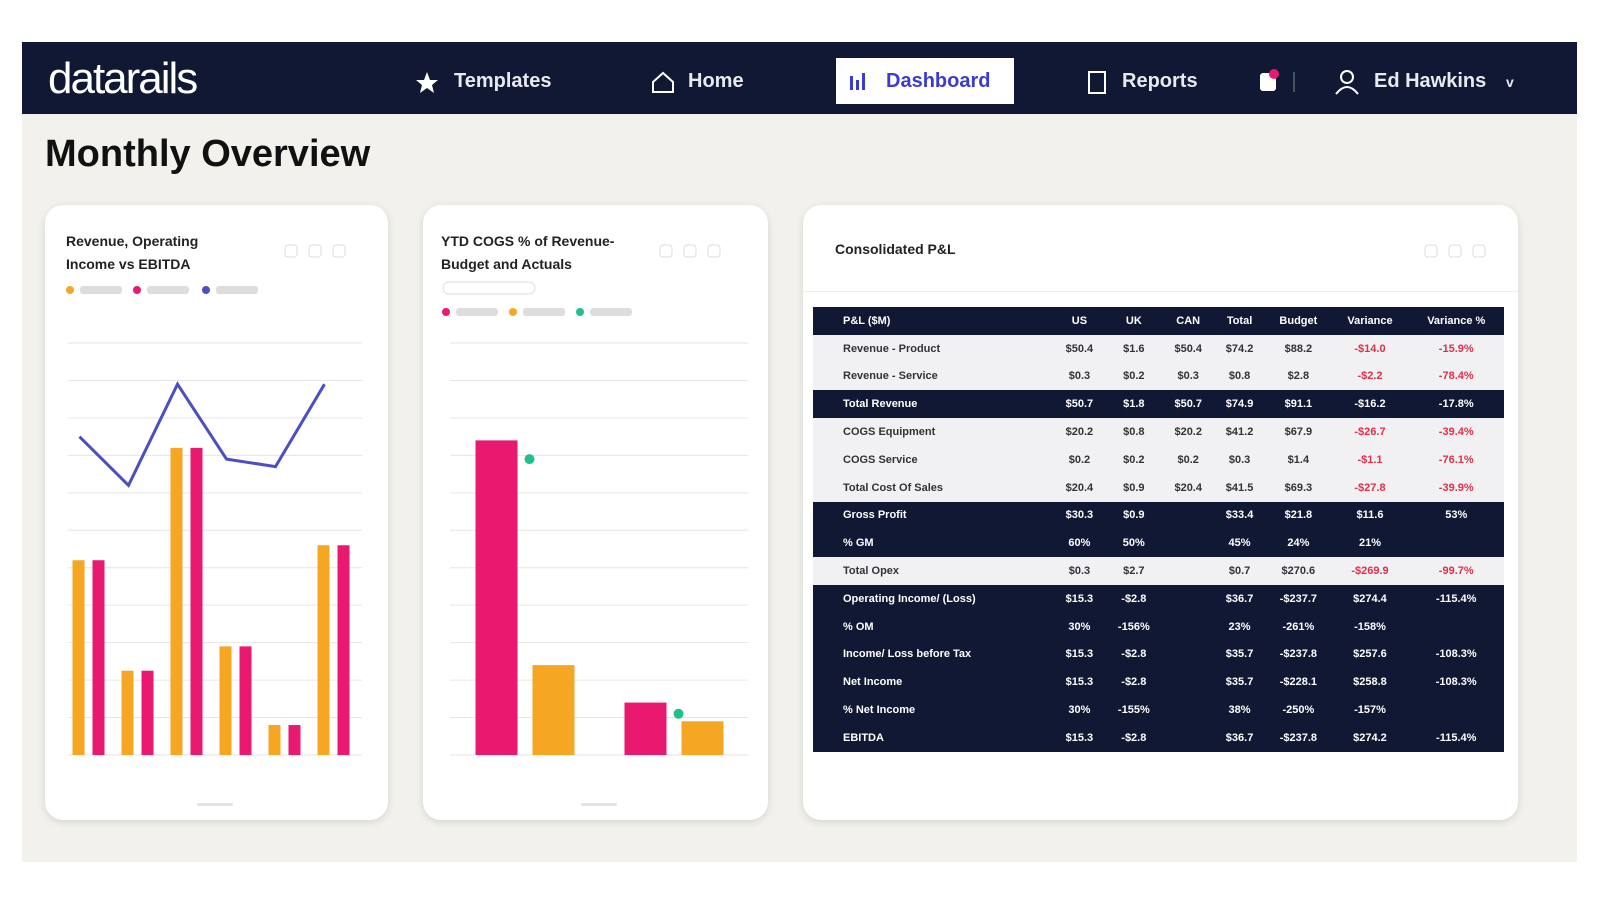 This screenshot has width=1599, height=900. I want to click on user-caret: v, so click(1510, 82).